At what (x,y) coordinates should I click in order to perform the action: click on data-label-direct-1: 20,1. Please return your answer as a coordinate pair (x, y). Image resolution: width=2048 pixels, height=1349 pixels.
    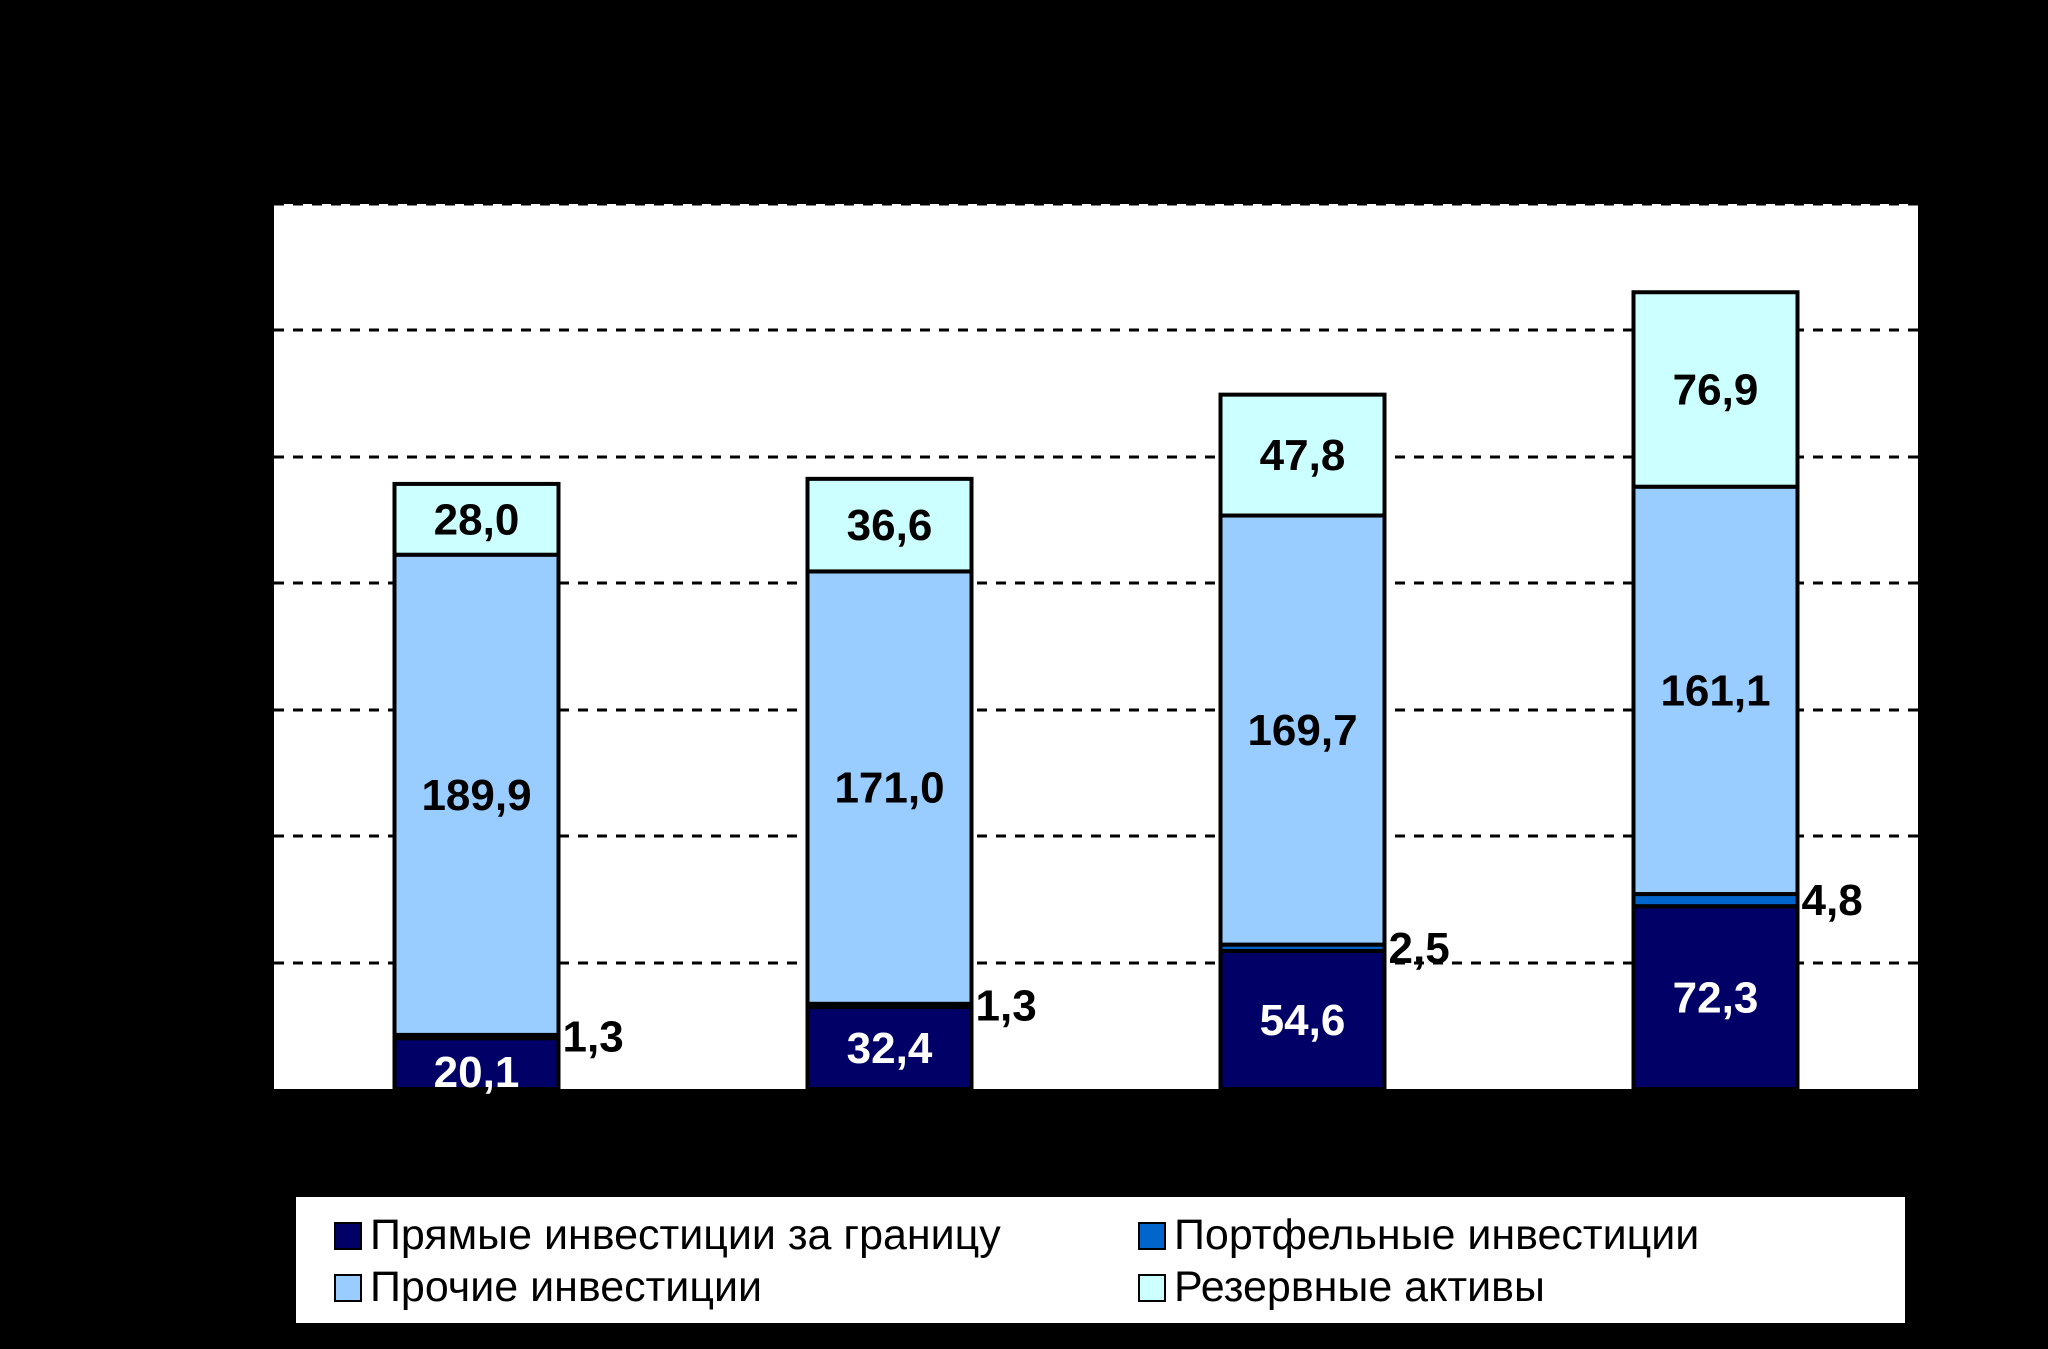
    Looking at the image, I should click on (477, 1072).